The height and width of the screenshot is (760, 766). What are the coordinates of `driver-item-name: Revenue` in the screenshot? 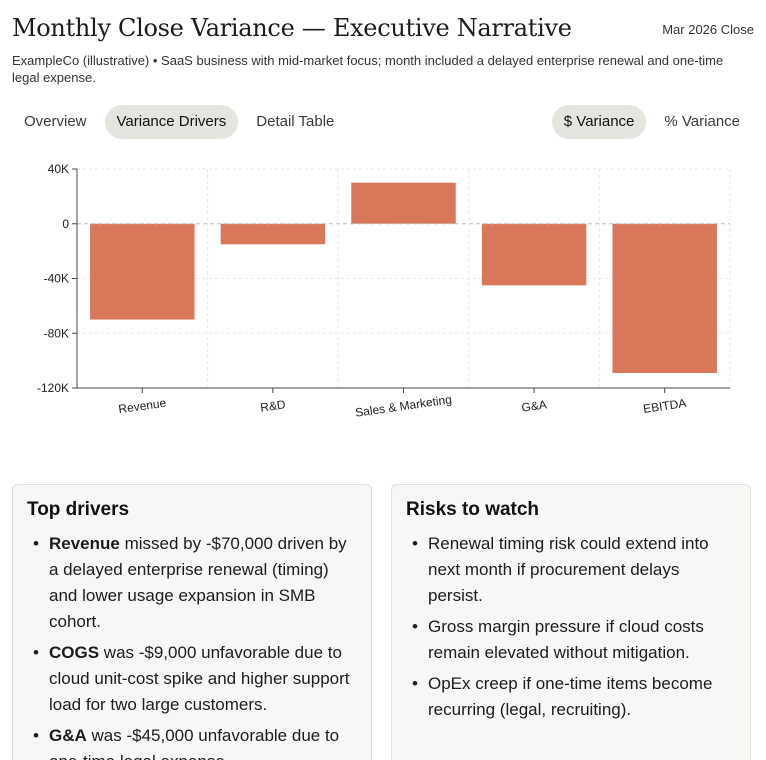 It's located at (84, 543).